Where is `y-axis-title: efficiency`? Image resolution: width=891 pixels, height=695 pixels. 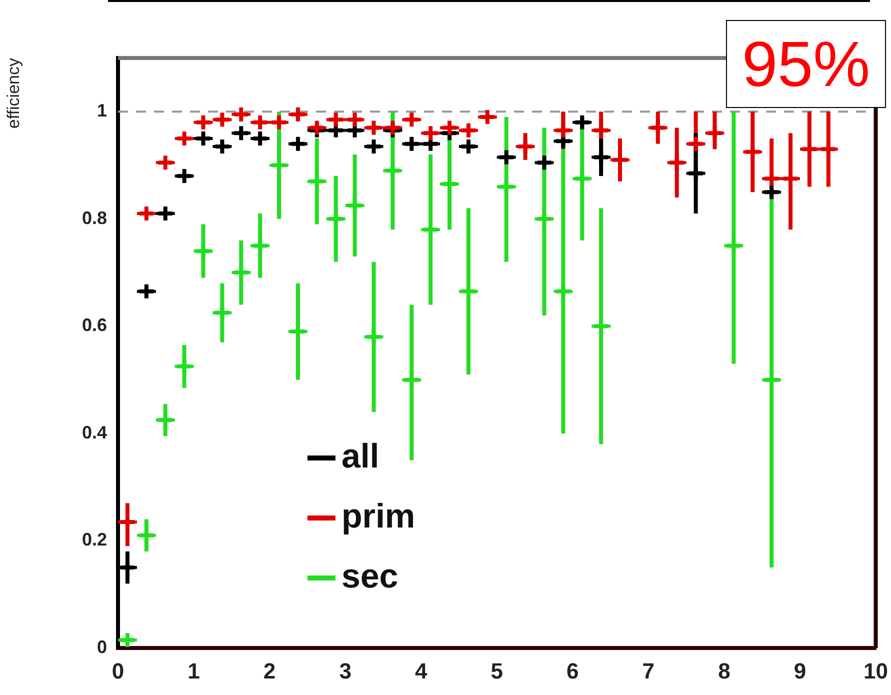 y-axis-title: efficiency is located at coordinates (13, 93).